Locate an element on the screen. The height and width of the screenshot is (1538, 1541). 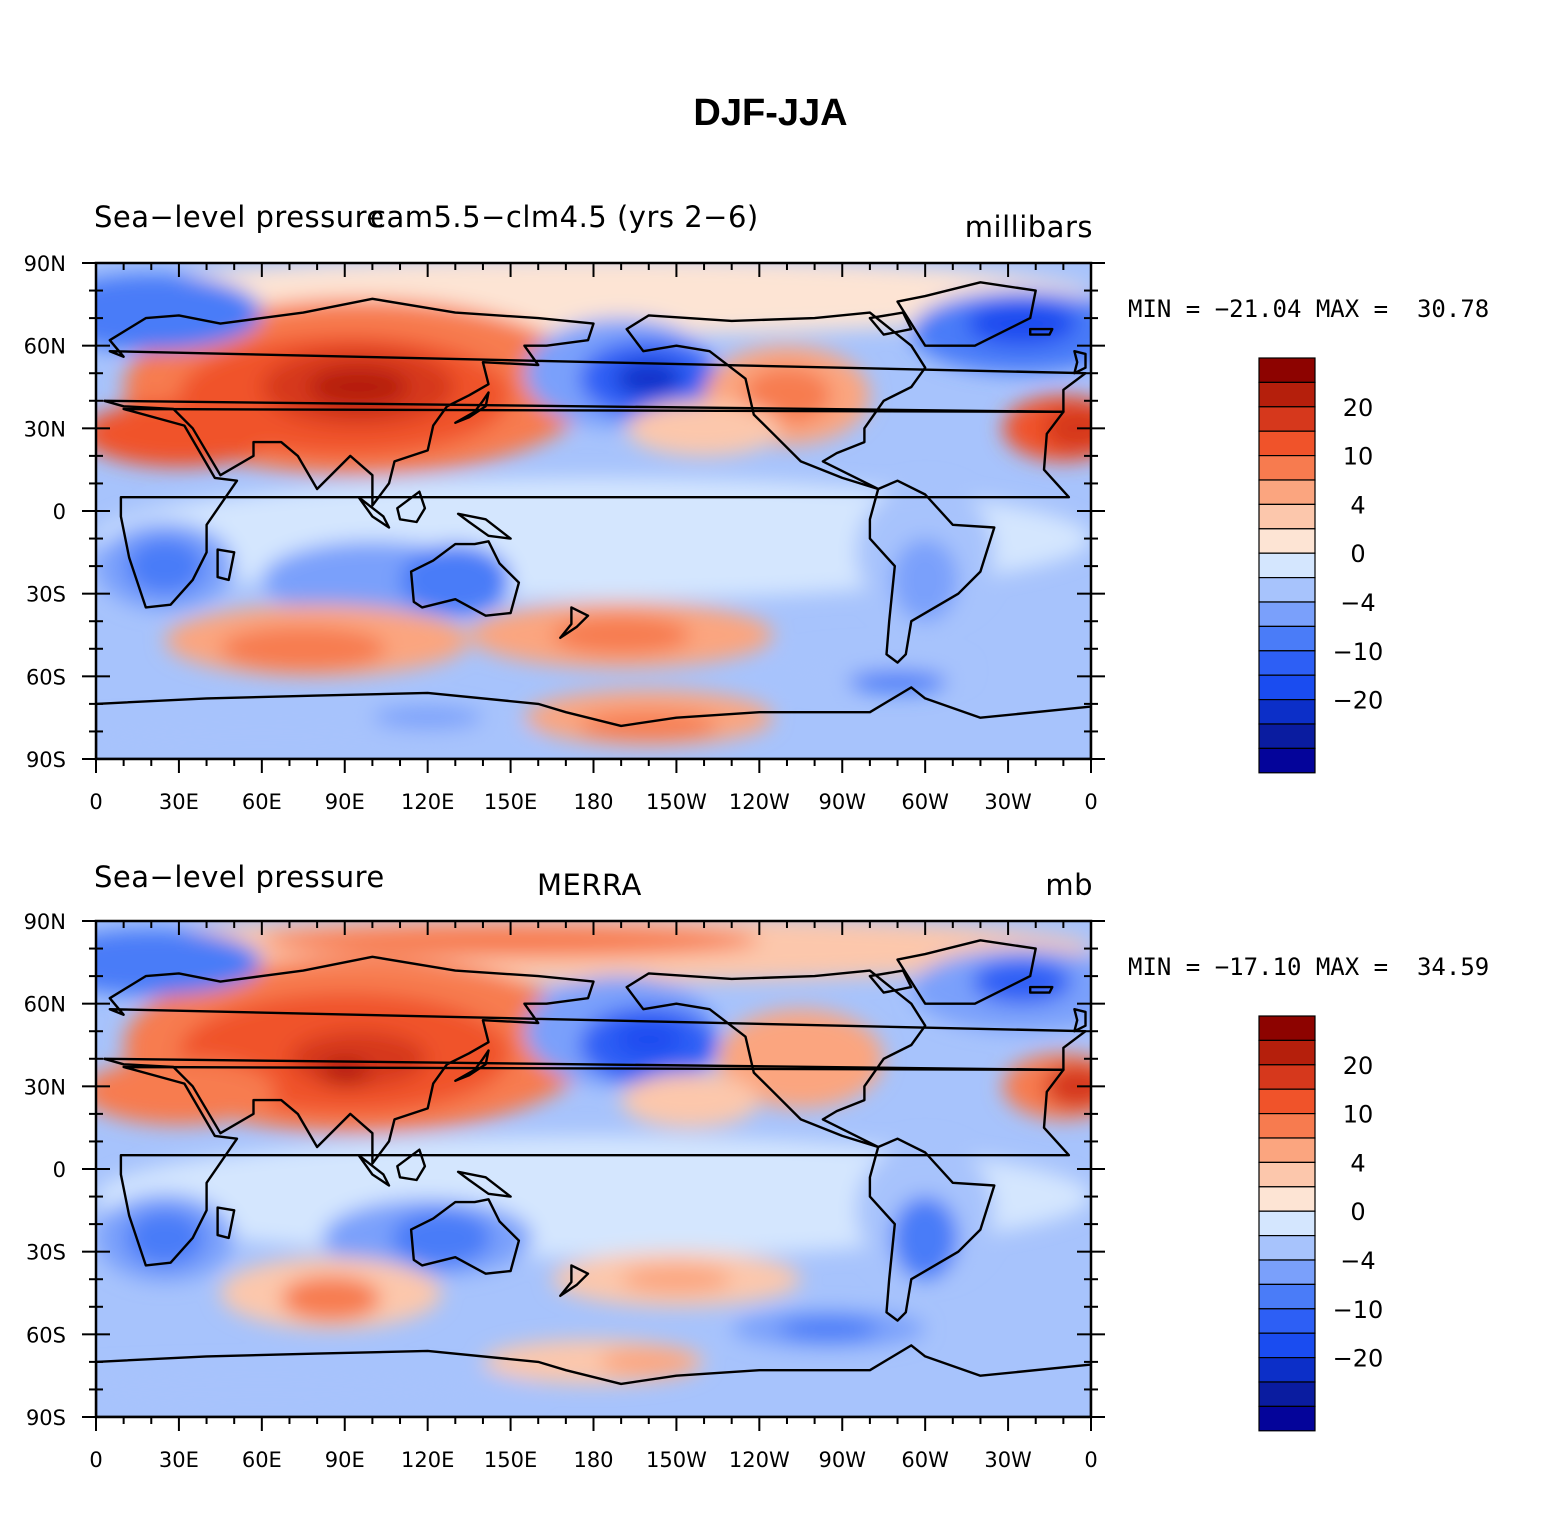
coastline-japan is located at coordinates (472, 407).